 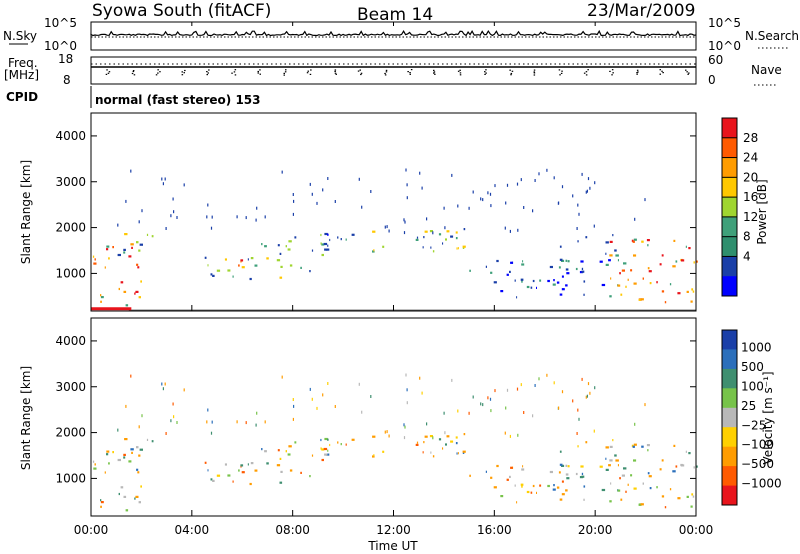 What do you see at coordinates (715, 60) in the screenshot?
I see `nave-top-tick: 60` at bounding box center [715, 60].